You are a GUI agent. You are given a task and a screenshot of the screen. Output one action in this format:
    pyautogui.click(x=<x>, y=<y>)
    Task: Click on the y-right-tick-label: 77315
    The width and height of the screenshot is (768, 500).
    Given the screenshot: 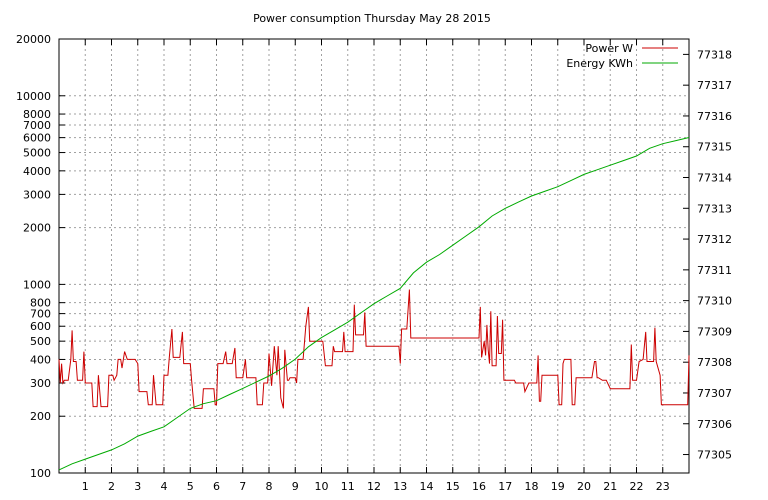 What is the action you would take?
    pyautogui.click(x=714, y=147)
    